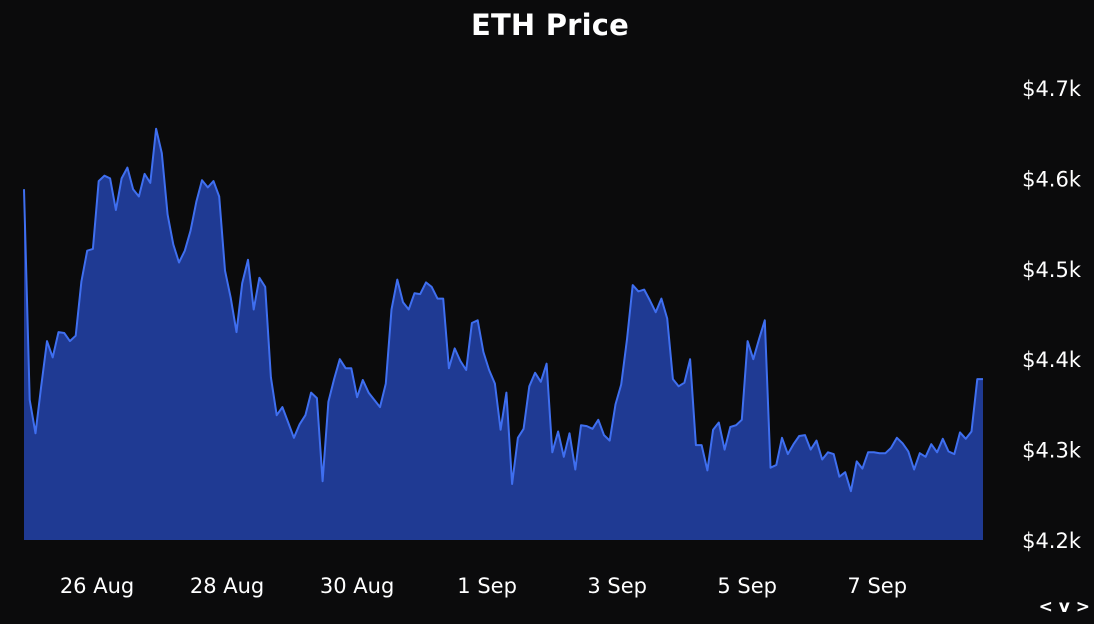 The image size is (1094, 624). What do you see at coordinates (1052, 541) in the screenshot?
I see `y-tick-label: $4.2k` at bounding box center [1052, 541].